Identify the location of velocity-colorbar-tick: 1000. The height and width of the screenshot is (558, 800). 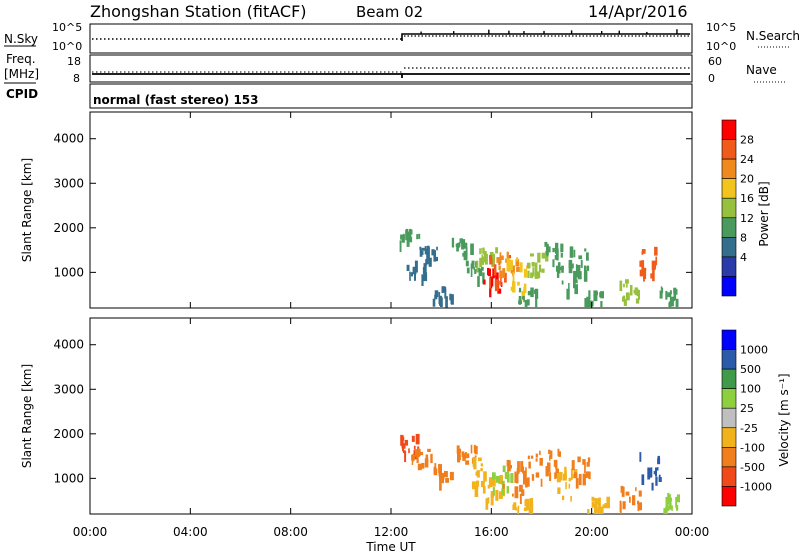
(754, 350).